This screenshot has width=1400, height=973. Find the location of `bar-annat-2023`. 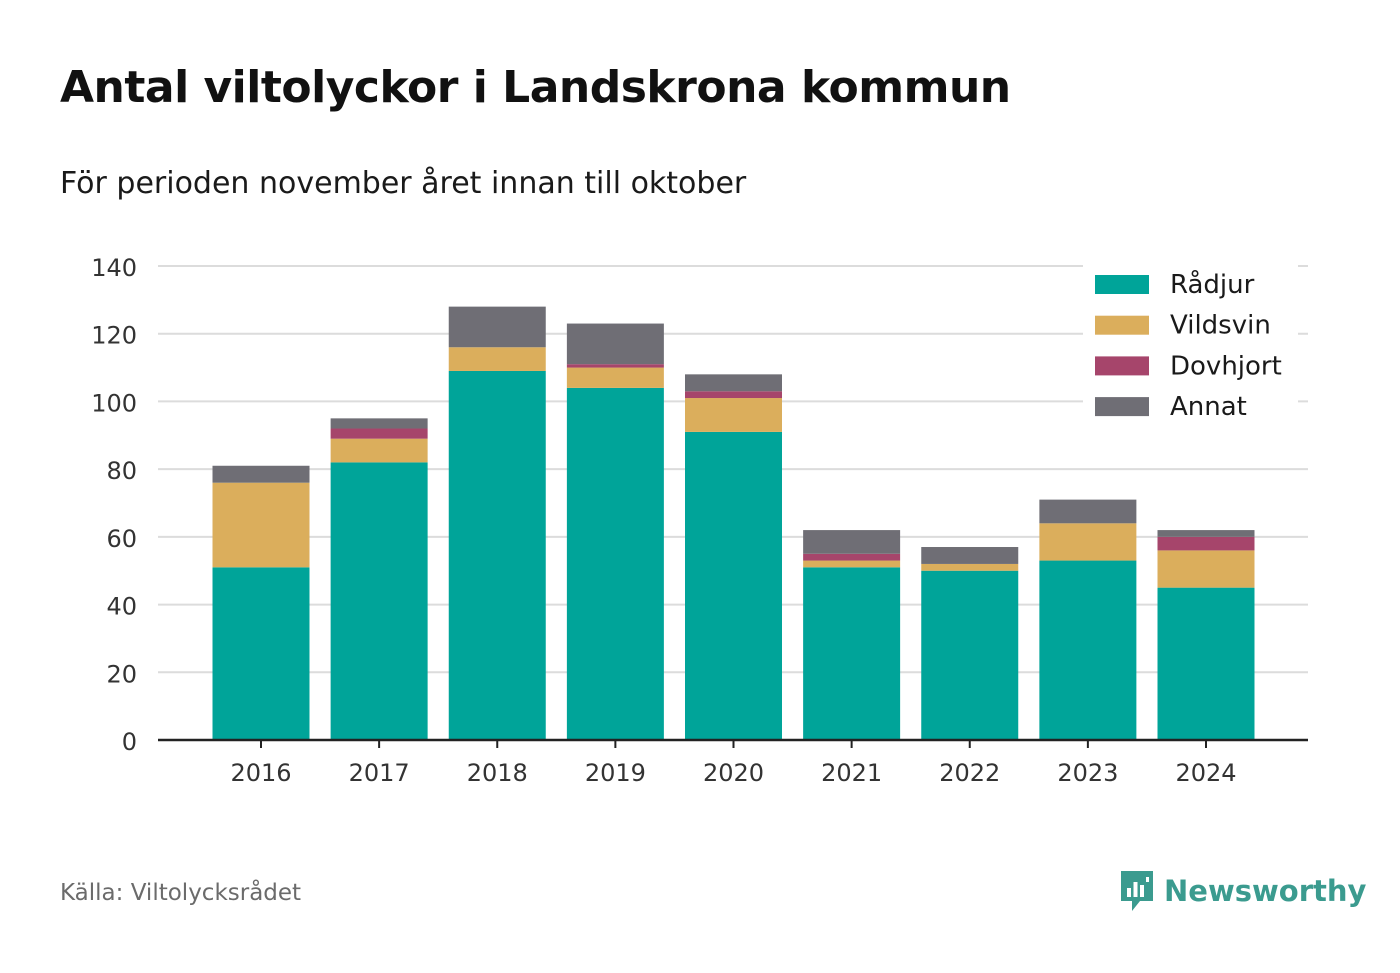

bar-annat-2023 is located at coordinates (1088, 511).